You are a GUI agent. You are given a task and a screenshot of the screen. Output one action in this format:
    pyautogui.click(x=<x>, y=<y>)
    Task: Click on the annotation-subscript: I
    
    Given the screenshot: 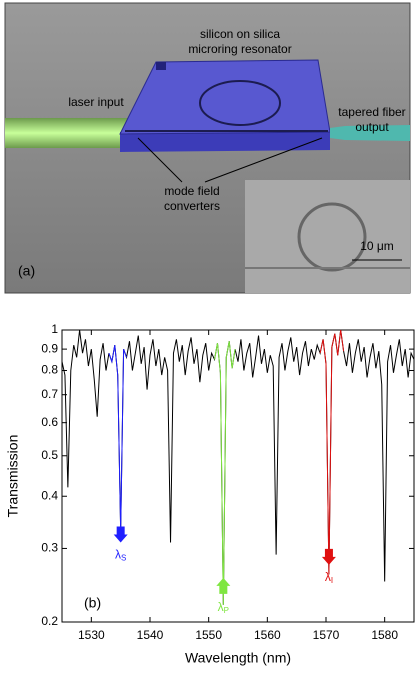 What is the action you would take?
    pyautogui.click(x=332, y=580)
    